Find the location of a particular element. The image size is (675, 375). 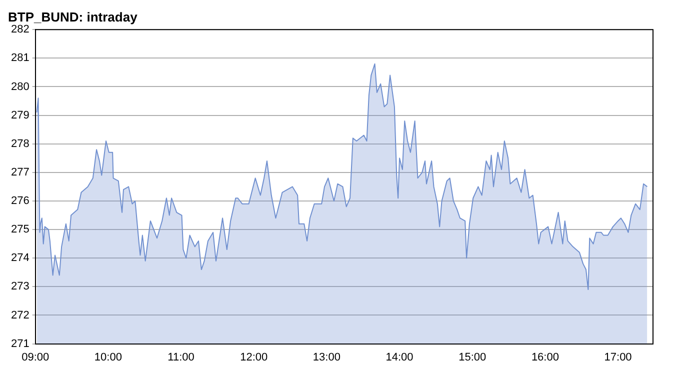

y-tick-label: 273 is located at coordinates (20, 286).